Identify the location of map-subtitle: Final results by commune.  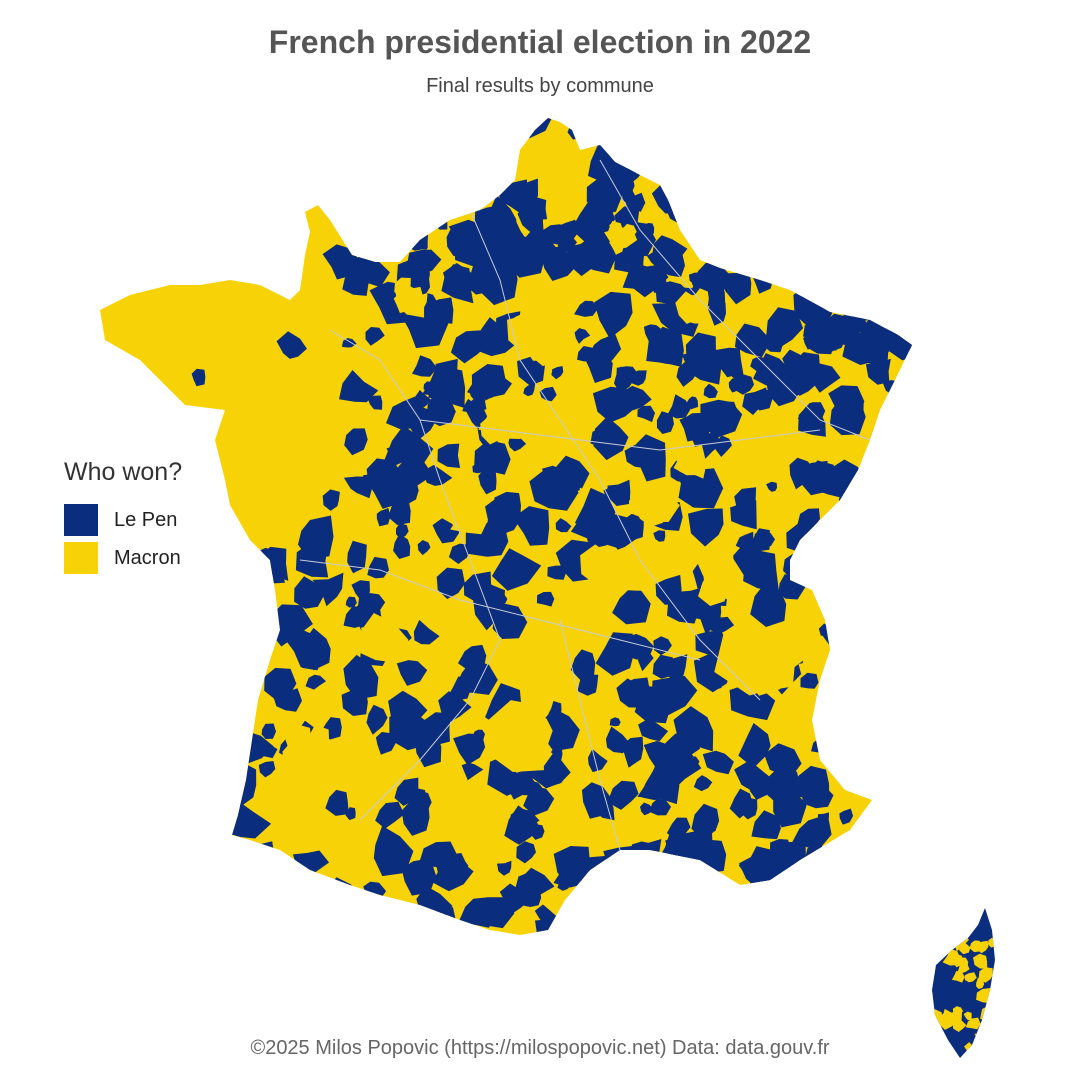
(540, 86).